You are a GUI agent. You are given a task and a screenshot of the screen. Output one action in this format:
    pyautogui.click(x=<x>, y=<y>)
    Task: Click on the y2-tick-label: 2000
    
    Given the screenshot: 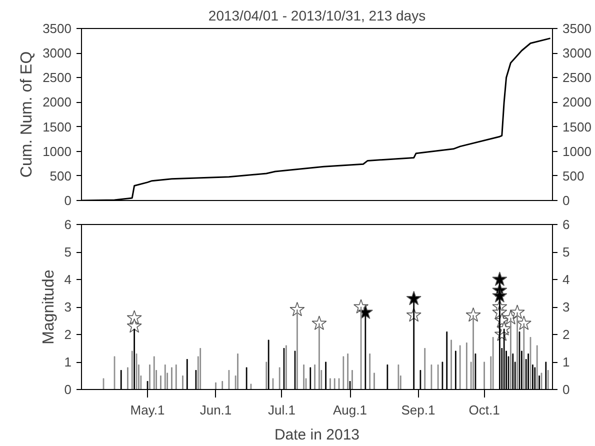 What is the action you would take?
    pyautogui.click(x=577, y=102)
    